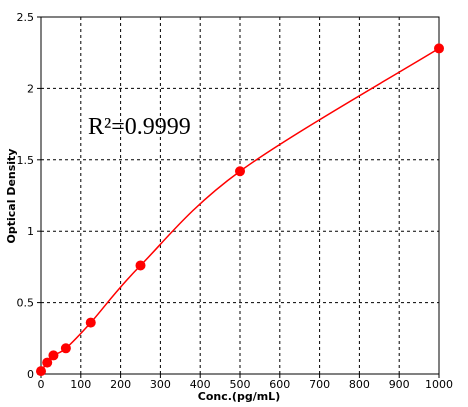 Image resolution: width=468 pixels, height=407 pixels. Describe the element at coordinates (359, 384) in the screenshot. I see `x-tick-label: 800` at that location.